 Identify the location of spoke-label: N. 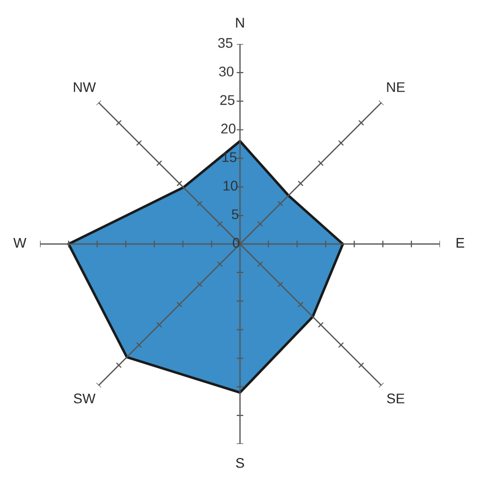
(240, 23).